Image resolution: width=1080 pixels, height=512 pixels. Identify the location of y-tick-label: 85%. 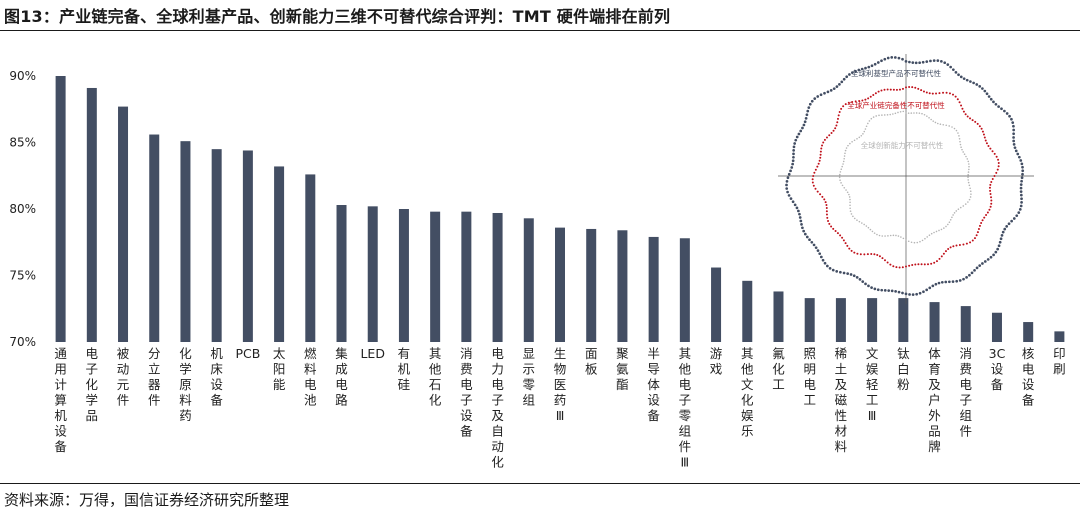
(22, 143).